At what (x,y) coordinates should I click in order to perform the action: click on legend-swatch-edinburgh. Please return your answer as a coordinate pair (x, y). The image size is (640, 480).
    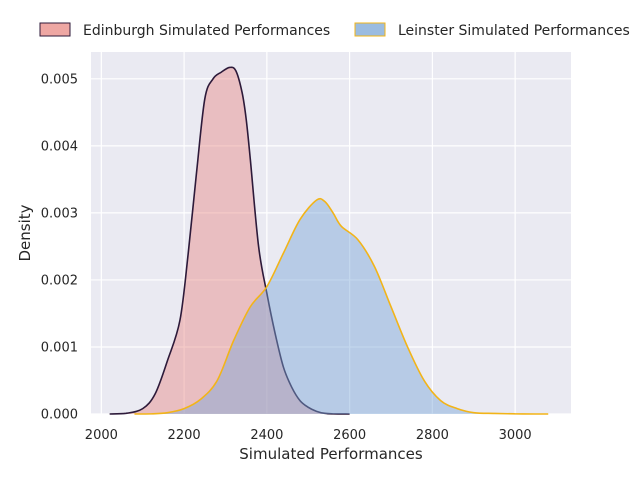
    Looking at the image, I should click on (55, 29).